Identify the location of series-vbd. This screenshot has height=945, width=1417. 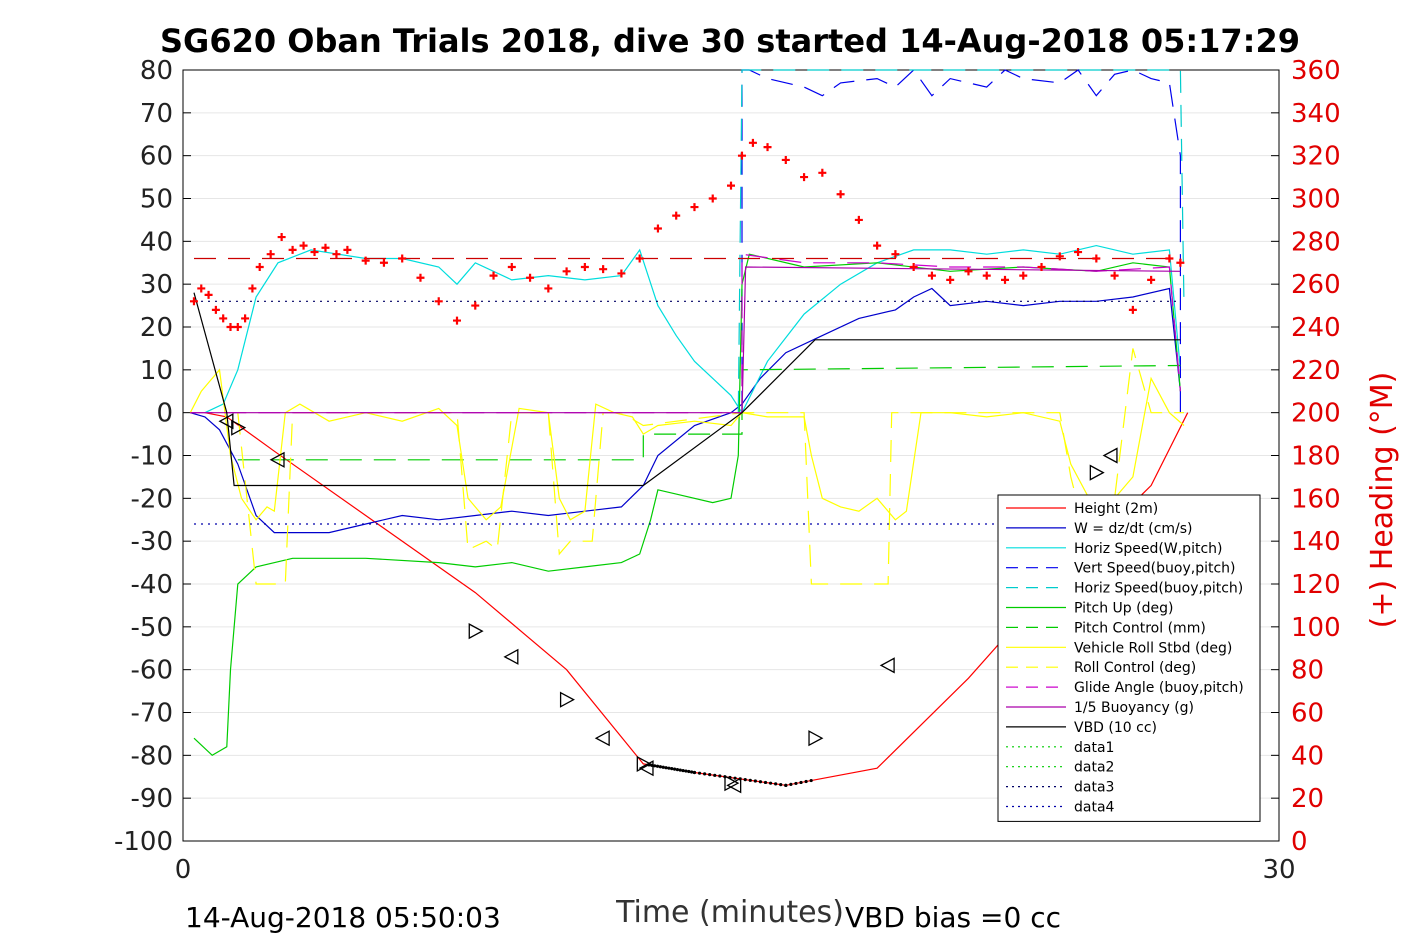
(687, 389).